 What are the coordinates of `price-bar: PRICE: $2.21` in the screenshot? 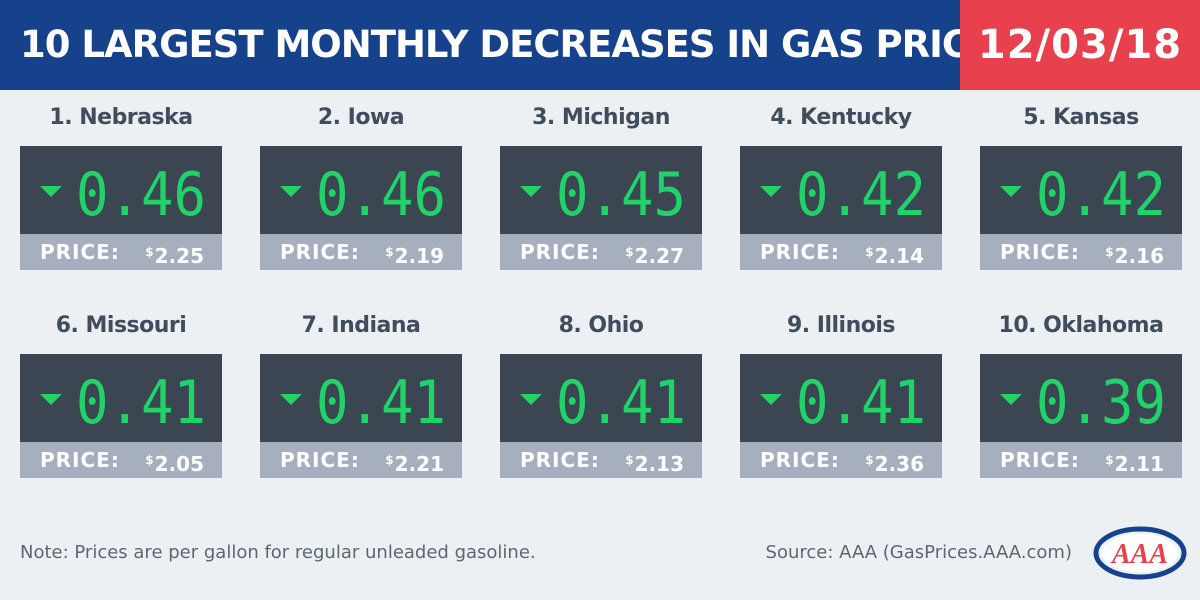 It's located at (361, 460).